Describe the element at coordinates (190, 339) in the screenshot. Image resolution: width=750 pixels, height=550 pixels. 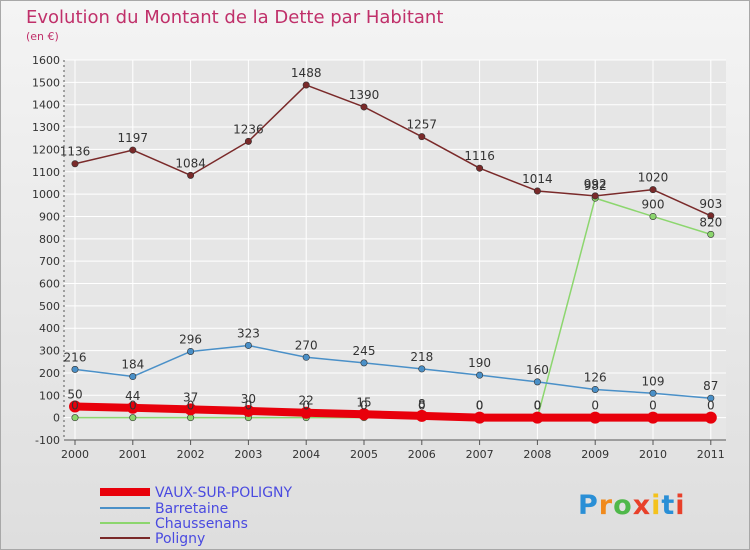
I see `data-label: 296` at that location.